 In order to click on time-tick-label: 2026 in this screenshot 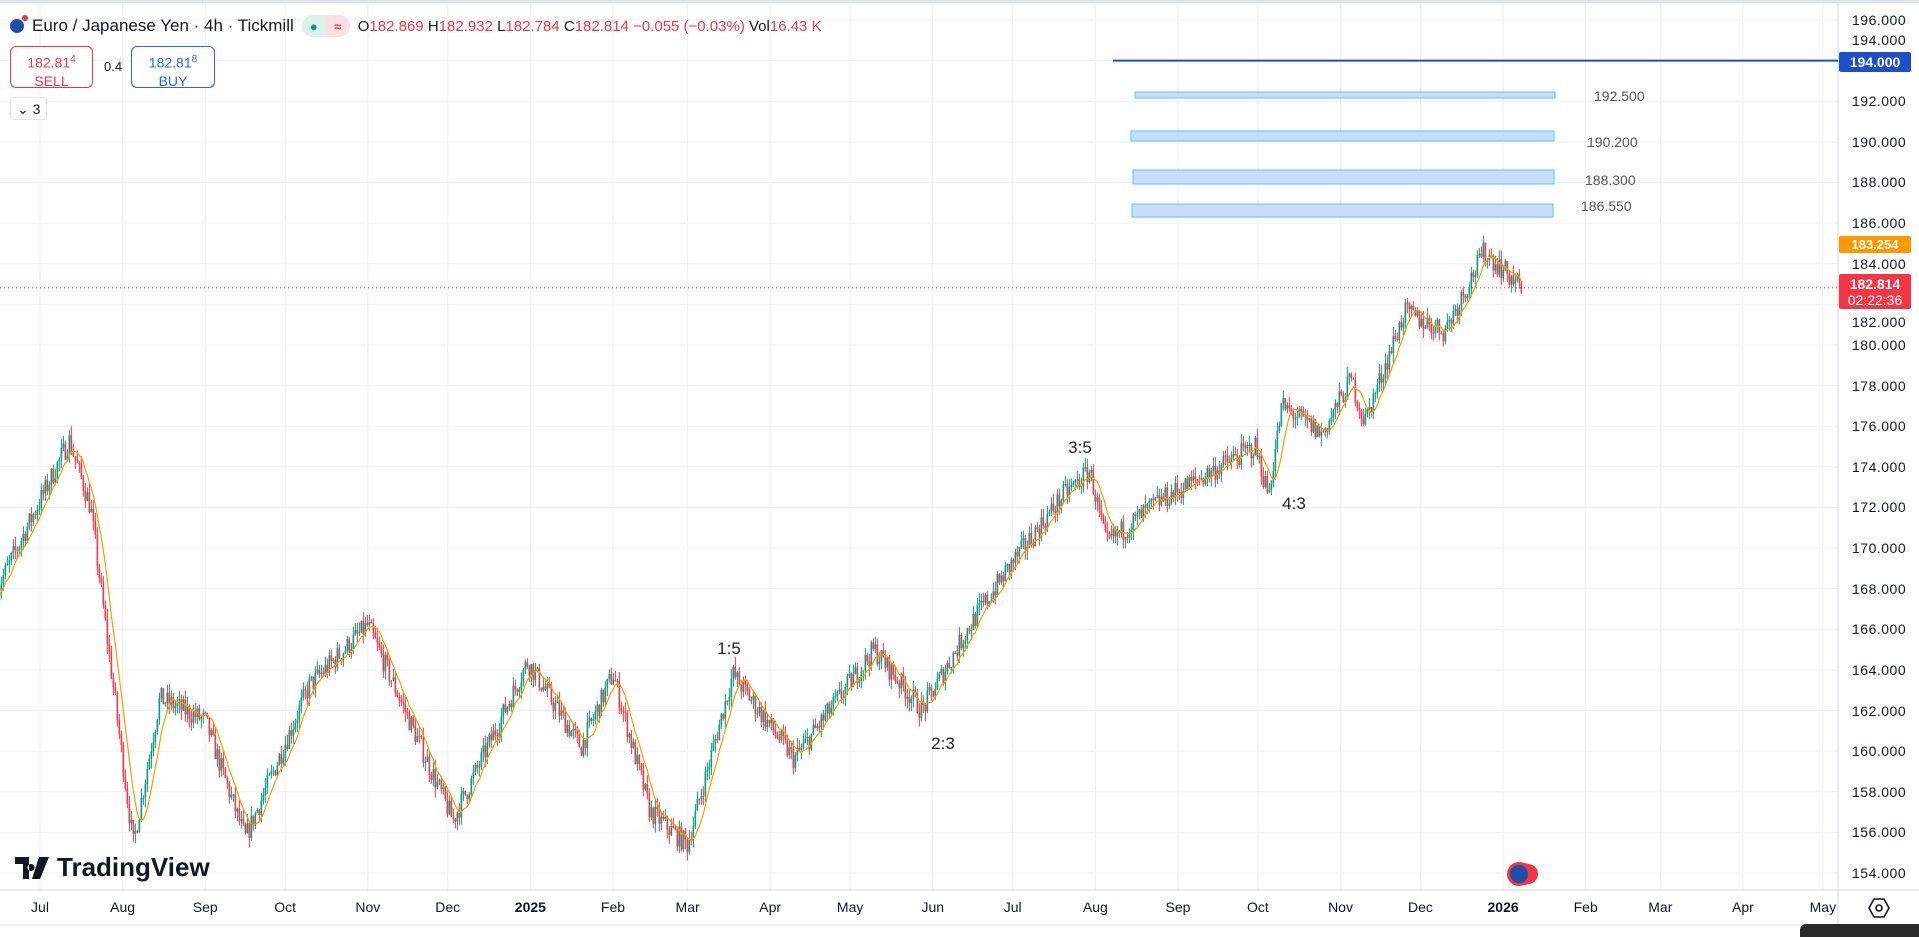, I will do `click(1503, 907)`.